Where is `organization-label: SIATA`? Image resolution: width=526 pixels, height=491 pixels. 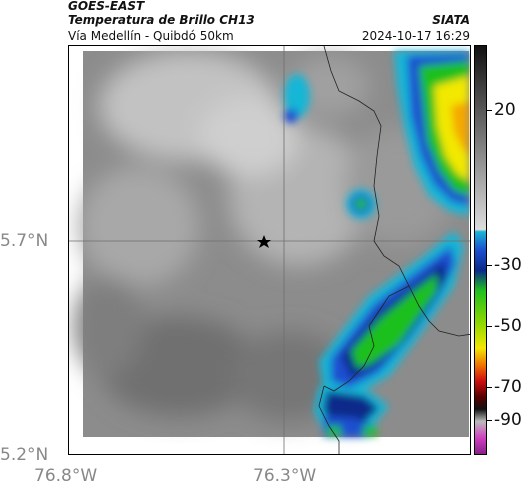
organization-label: SIATA is located at coordinates (451, 20).